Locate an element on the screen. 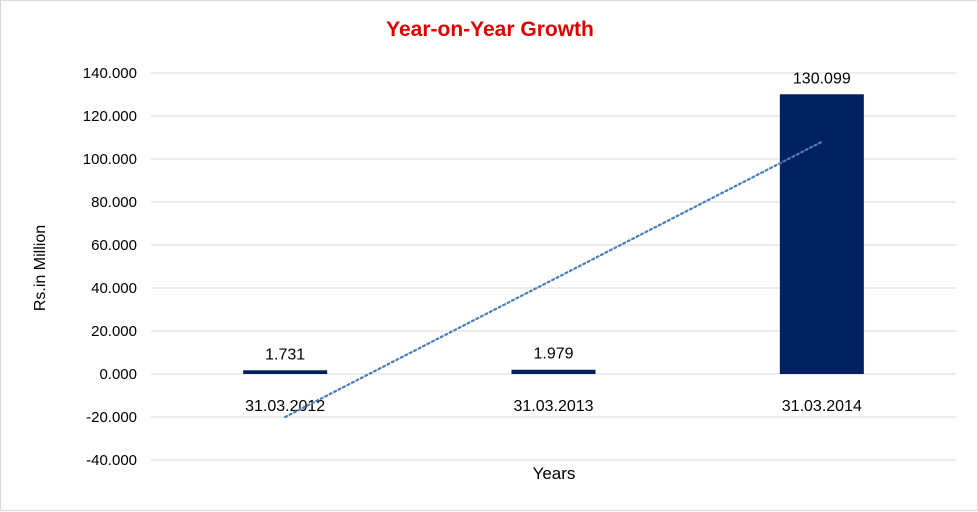 The image size is (978, 512). y-tick-label: 60.000 is located at coordinates (114, 245).